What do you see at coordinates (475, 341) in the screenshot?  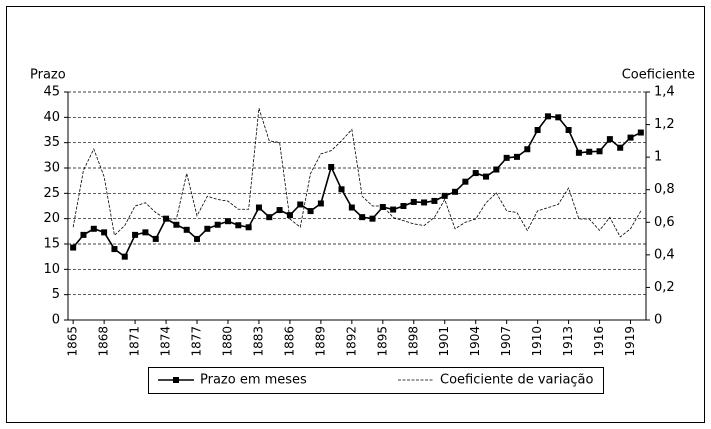 I see `x-tick-label: 1904` at bounding box center [475, 341].